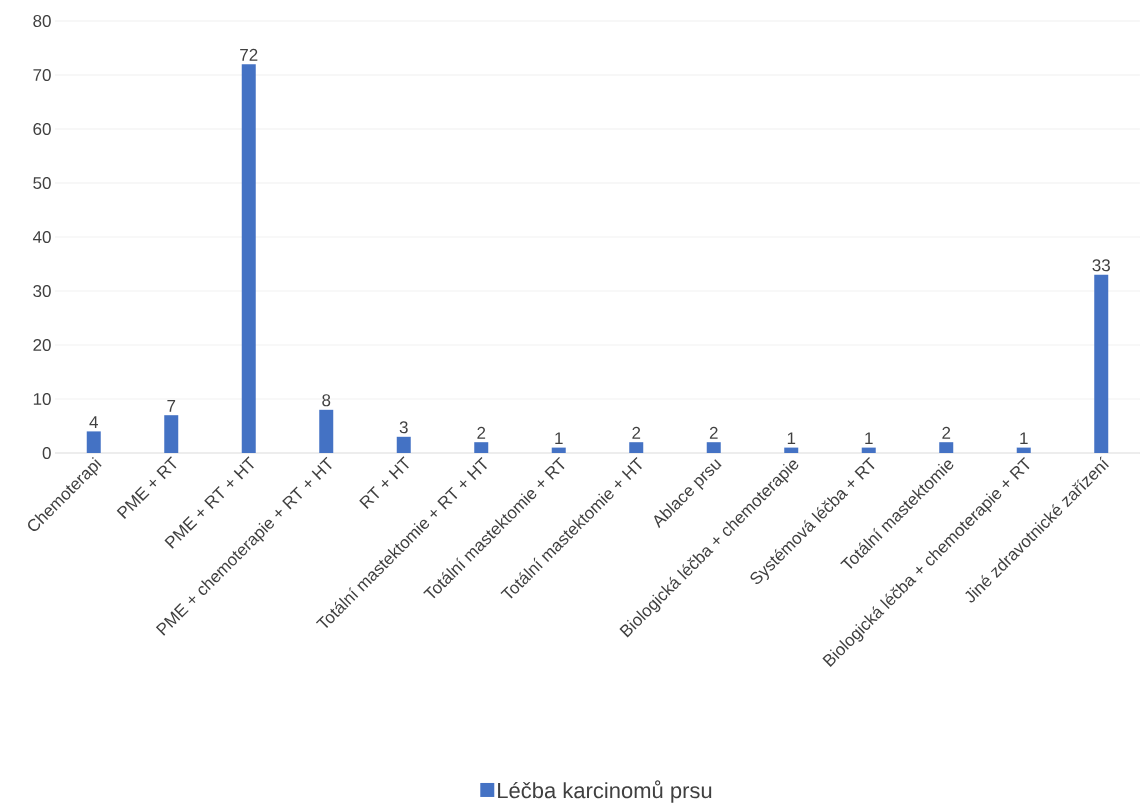 This screenshot has width=1148, height=803. Describe the element at coordinates (46, 453) in the screenshot. I see `y-tick-label: 0` at that location.